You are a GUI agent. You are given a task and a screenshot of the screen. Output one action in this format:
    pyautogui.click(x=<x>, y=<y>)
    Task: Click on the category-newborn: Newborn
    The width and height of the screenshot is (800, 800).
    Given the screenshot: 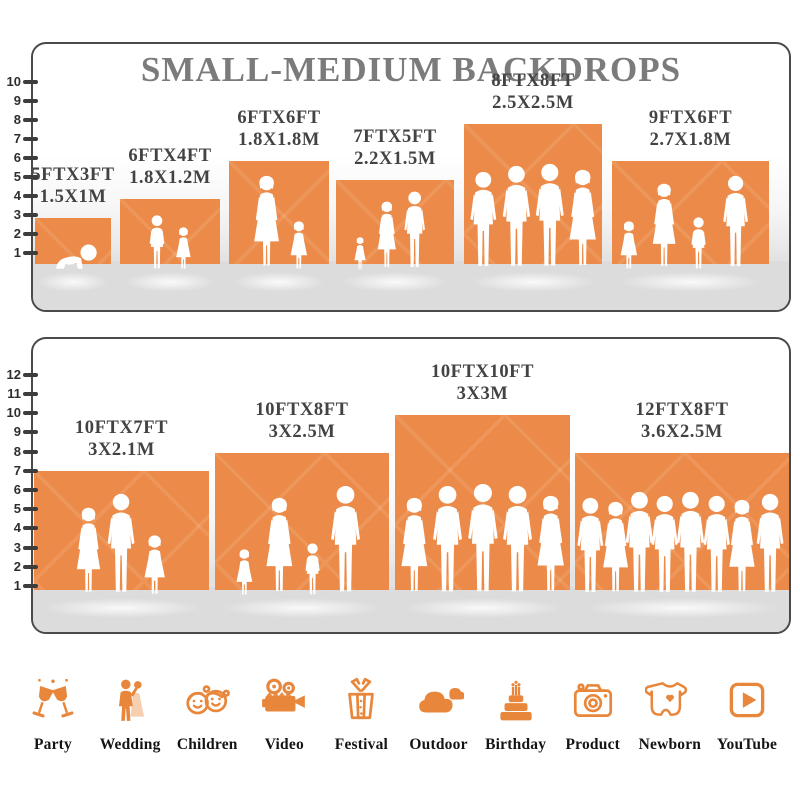 What is the action you would take?
    pyautogui.click(x=670, y=714)
    